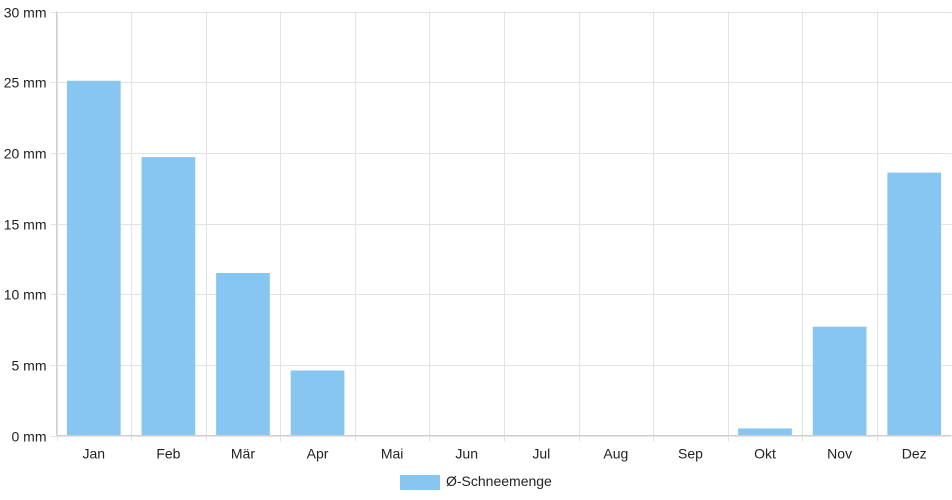 Image resolution: width=952 pixels, height=500 pixels. I want to click on x-tick-label: Okt, so click(765, 454).